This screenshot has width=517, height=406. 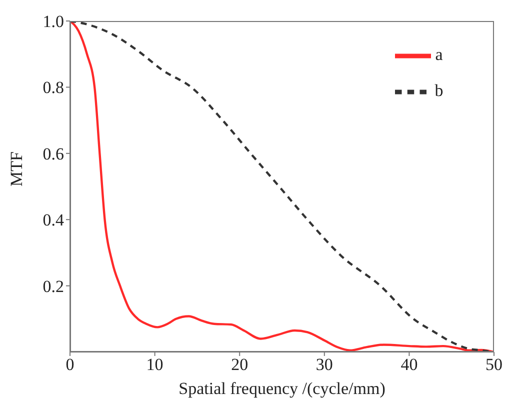 I want to click on x-tick-label: 10, so click(x=155, y=364).